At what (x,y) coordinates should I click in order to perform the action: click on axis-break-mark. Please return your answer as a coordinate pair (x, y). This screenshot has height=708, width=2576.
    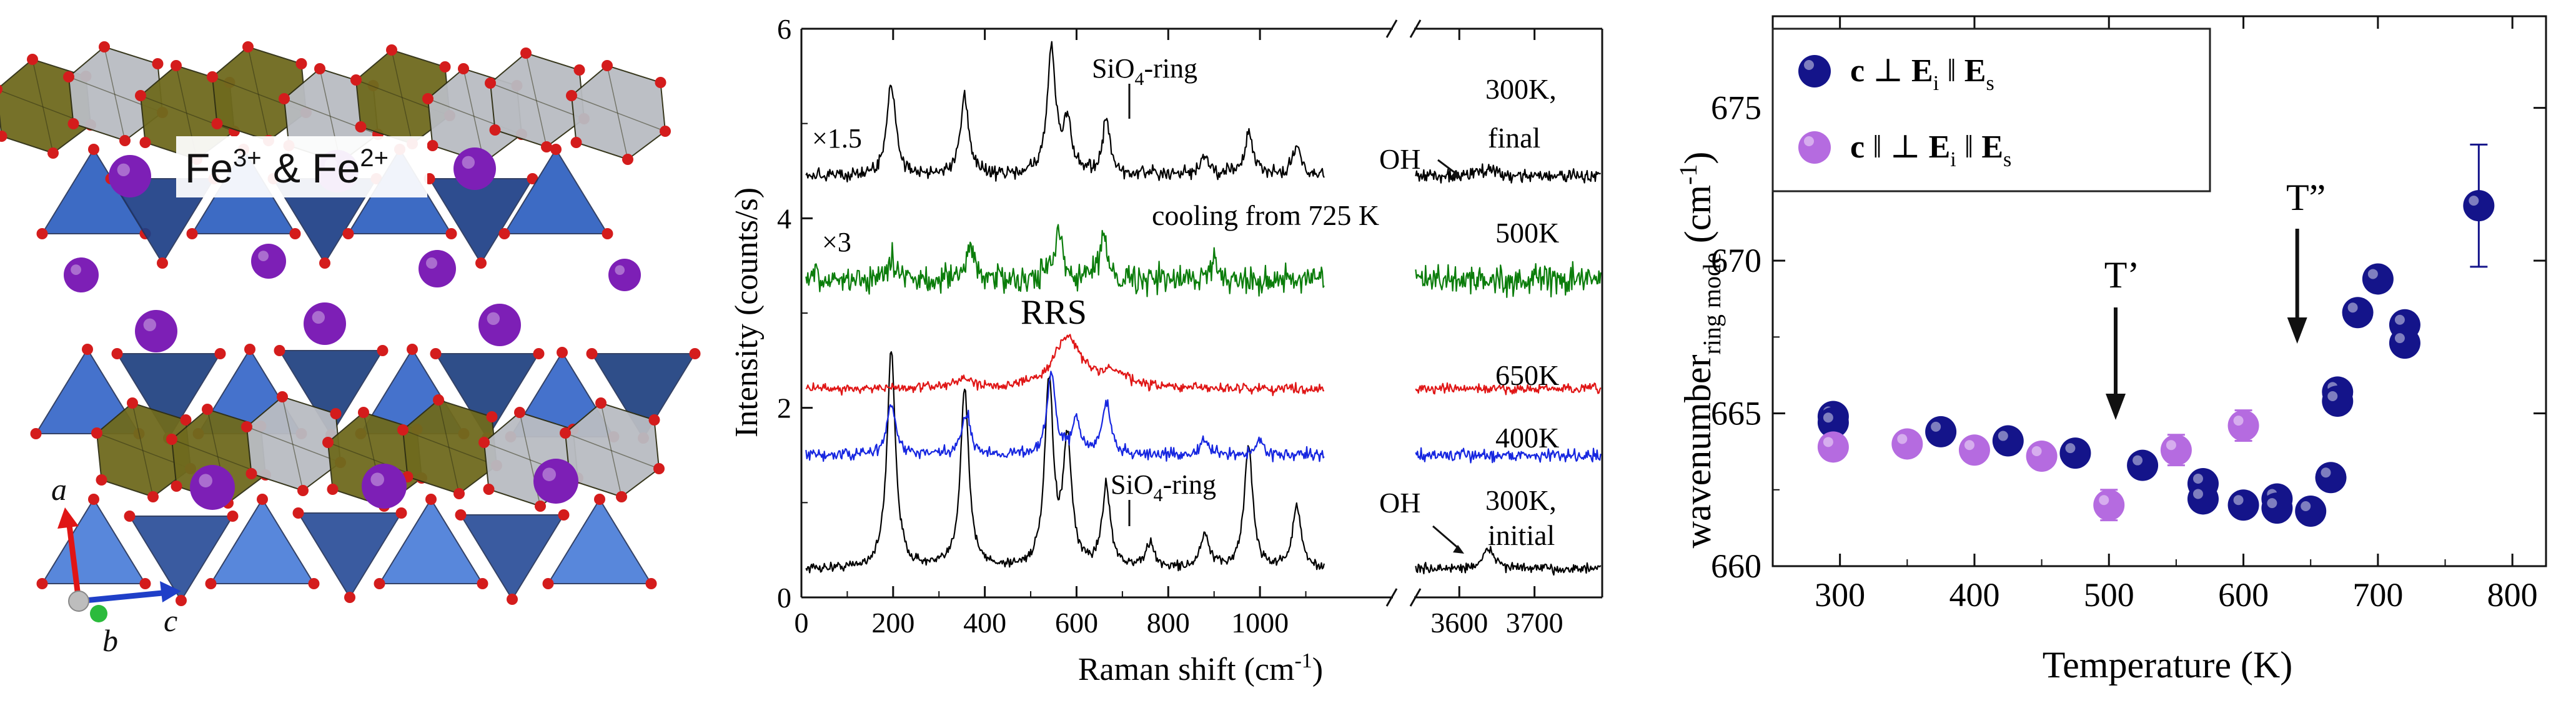
    Looking at the image, I should click on (1391, 597).